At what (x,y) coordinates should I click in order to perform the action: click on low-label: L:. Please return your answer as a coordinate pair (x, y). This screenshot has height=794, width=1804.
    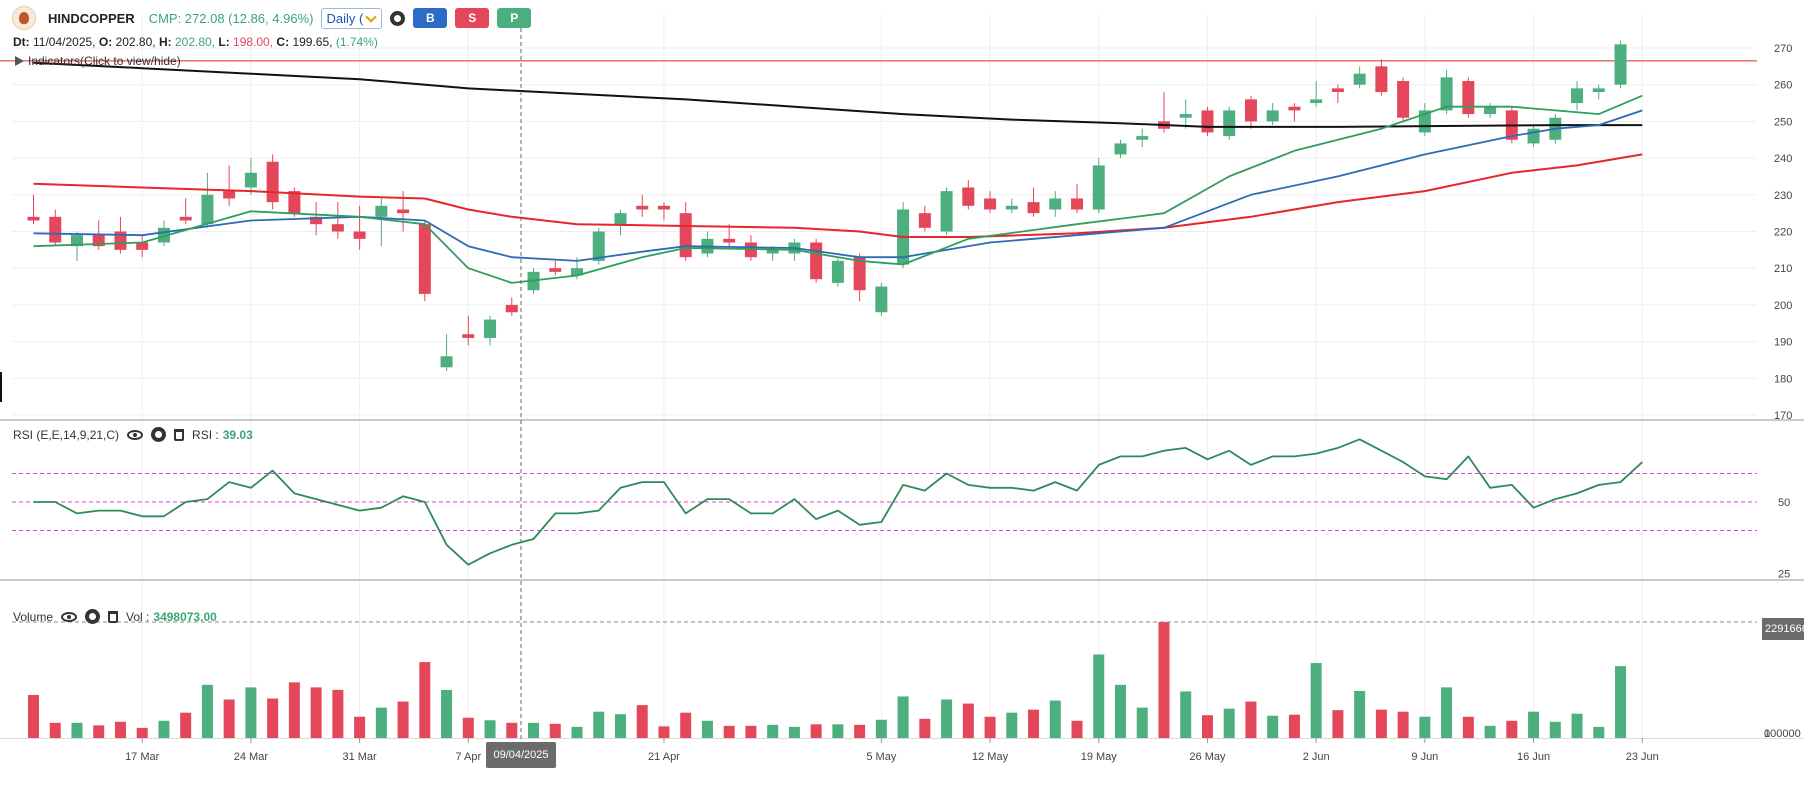
    Looking at the image, I should click on (224, 42).